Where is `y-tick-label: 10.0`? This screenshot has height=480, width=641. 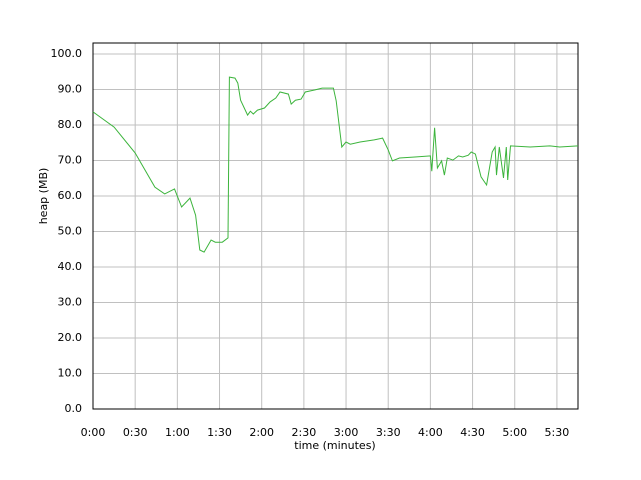
y-tick-label: 10.0 is located at coordinates (70, 373).